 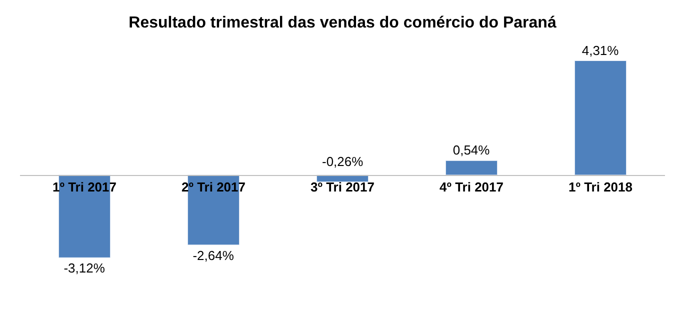 What do you see at coordinates (342, 23) in the screenshot?
I see `chart-title: Resultado trimestral das vendas do comércio do Paraná` at bounding box center [342, 23].